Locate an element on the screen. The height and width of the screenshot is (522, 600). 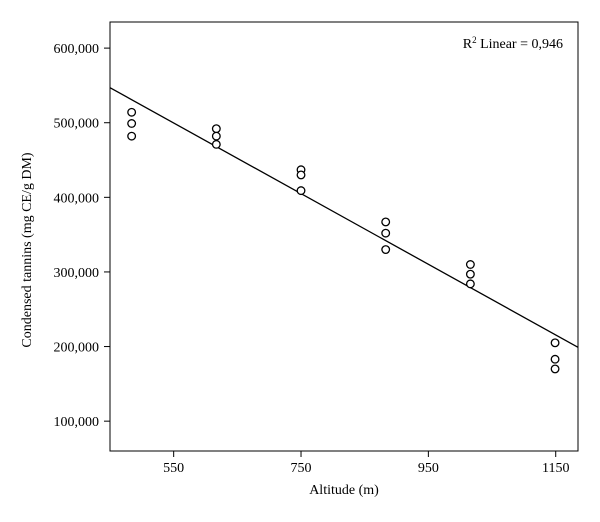
r-squared-text: Linear = 0,946 is located at coordinates (520, 44).